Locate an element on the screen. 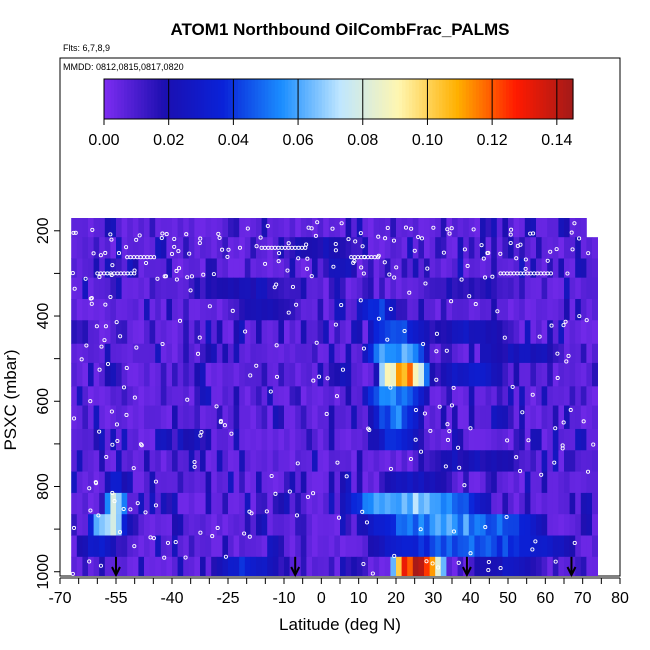 The height and width of the screenshot is (650, 650). marker-arrow-head is located at coordinates (116, 572).